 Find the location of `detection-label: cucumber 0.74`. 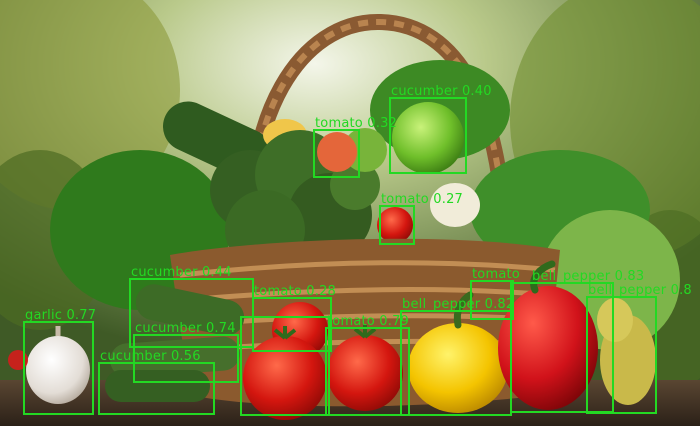

detection-label: cucumber 0.74 is located at coordinates (185, 328).